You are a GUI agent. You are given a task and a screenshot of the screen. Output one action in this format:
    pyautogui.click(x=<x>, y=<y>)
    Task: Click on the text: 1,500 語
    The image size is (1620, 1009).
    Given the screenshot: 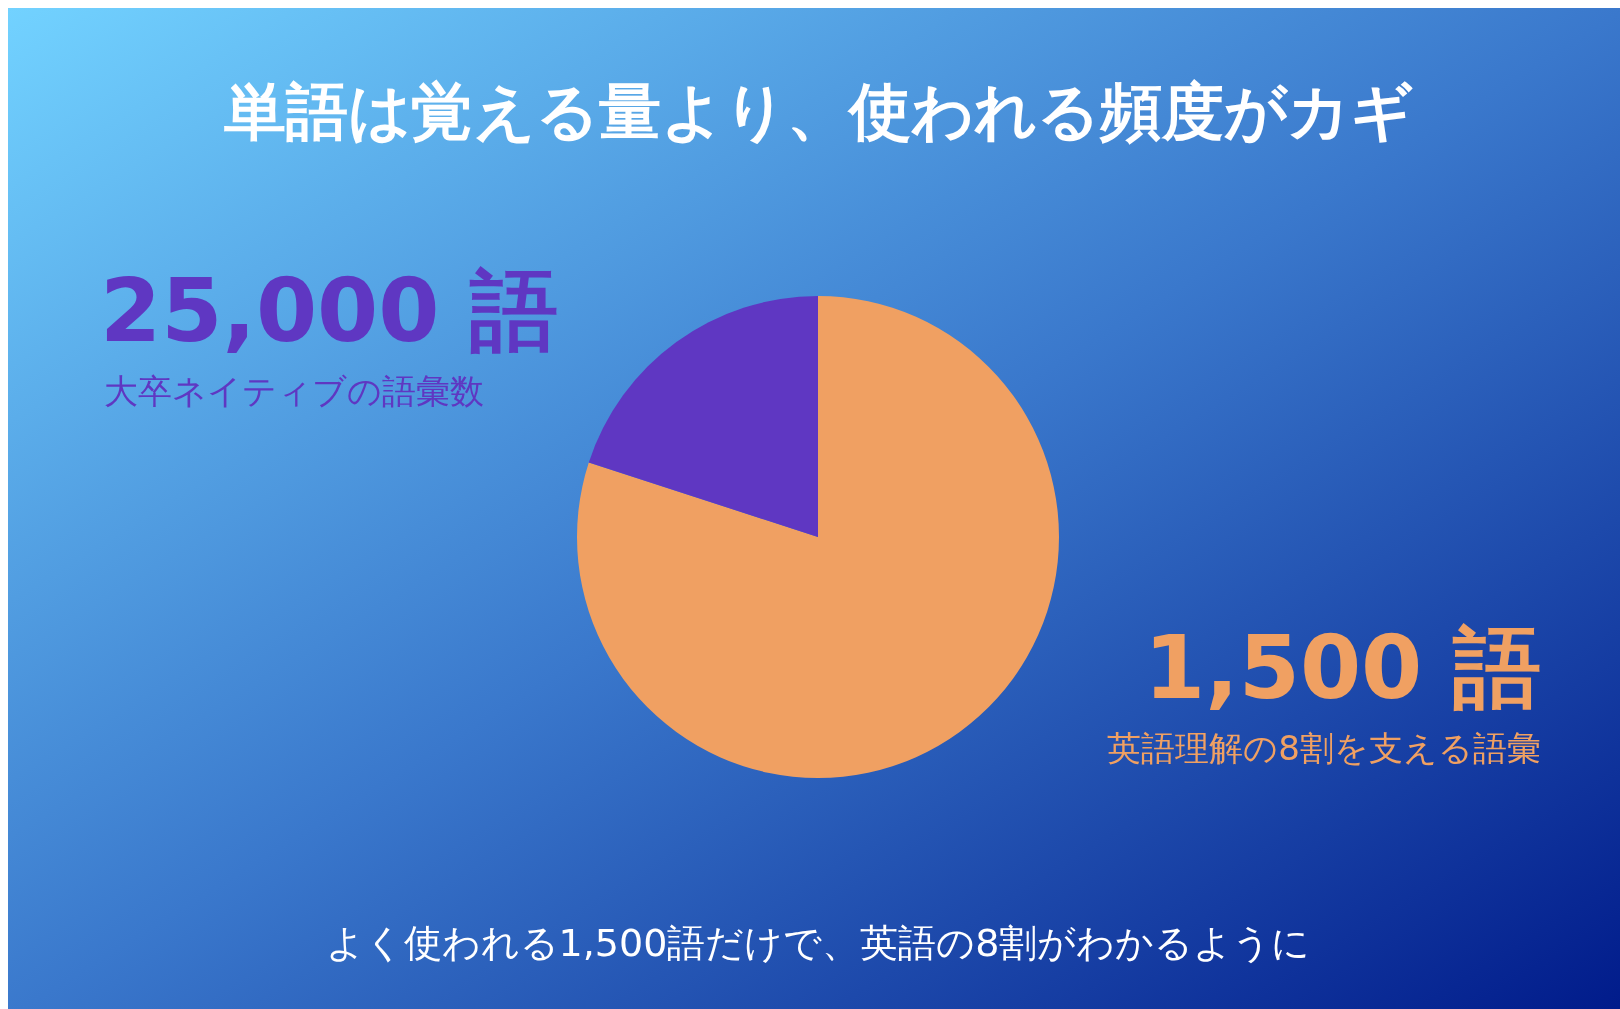 What is the action you would take?
    pyautogui.click(x=1342, y=667)
    